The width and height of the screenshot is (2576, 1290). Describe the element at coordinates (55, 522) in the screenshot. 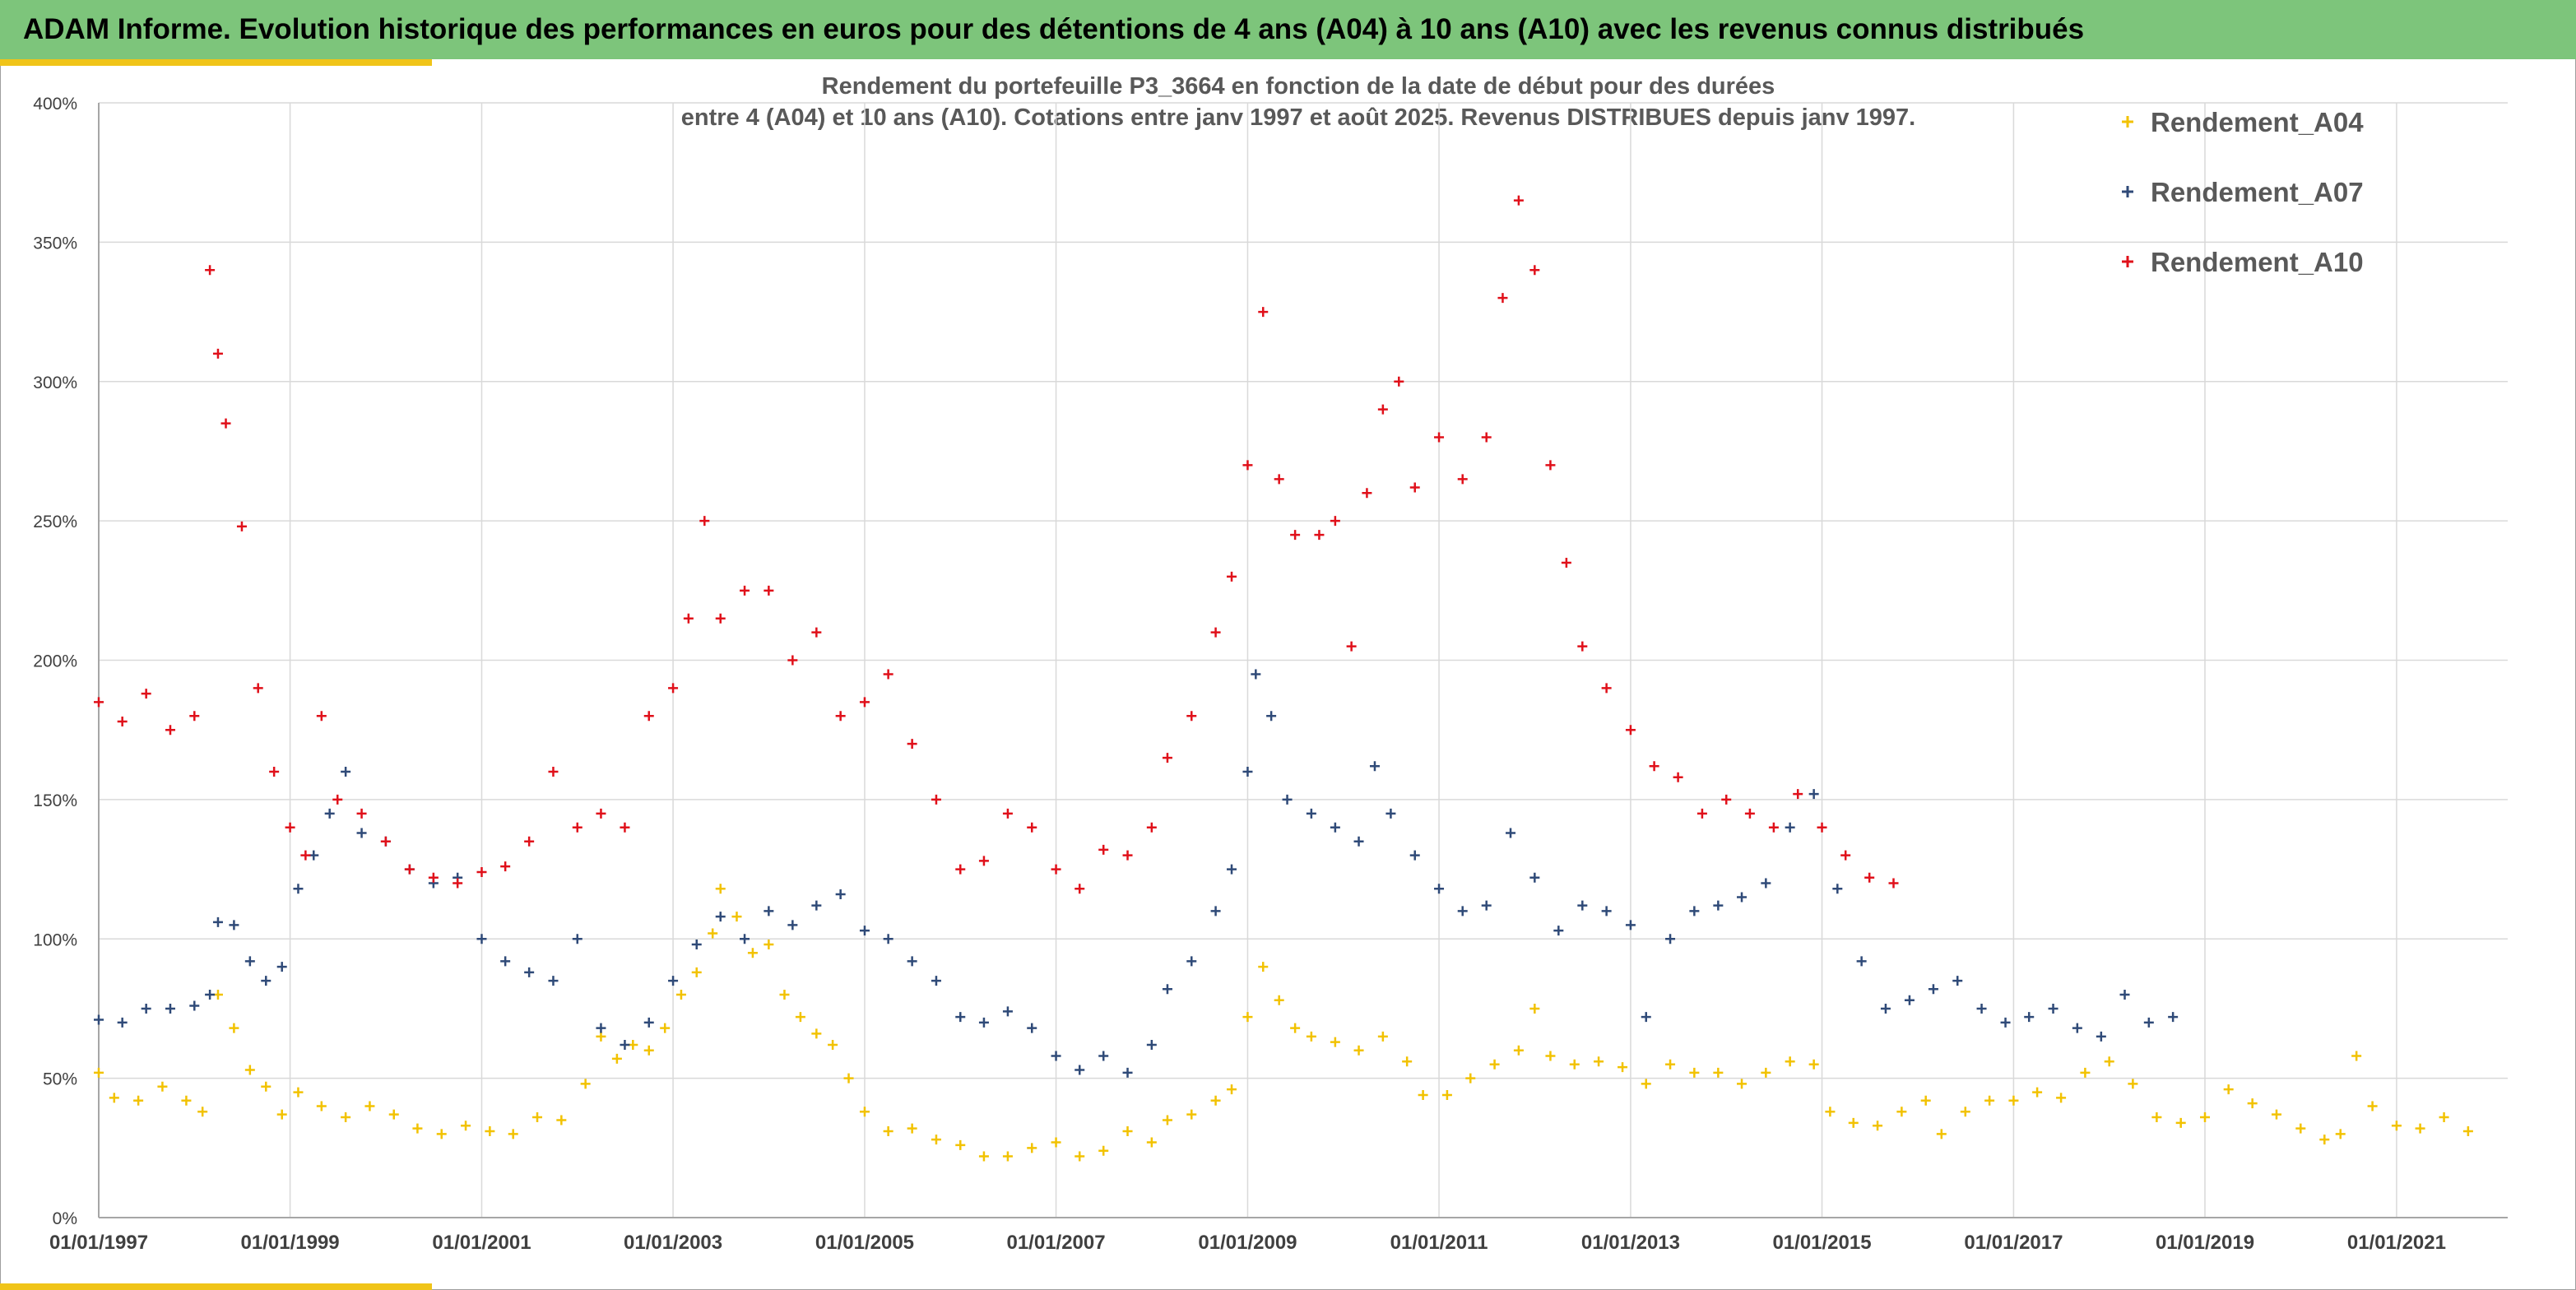

I see `y-tick-label: 250%` at that location.